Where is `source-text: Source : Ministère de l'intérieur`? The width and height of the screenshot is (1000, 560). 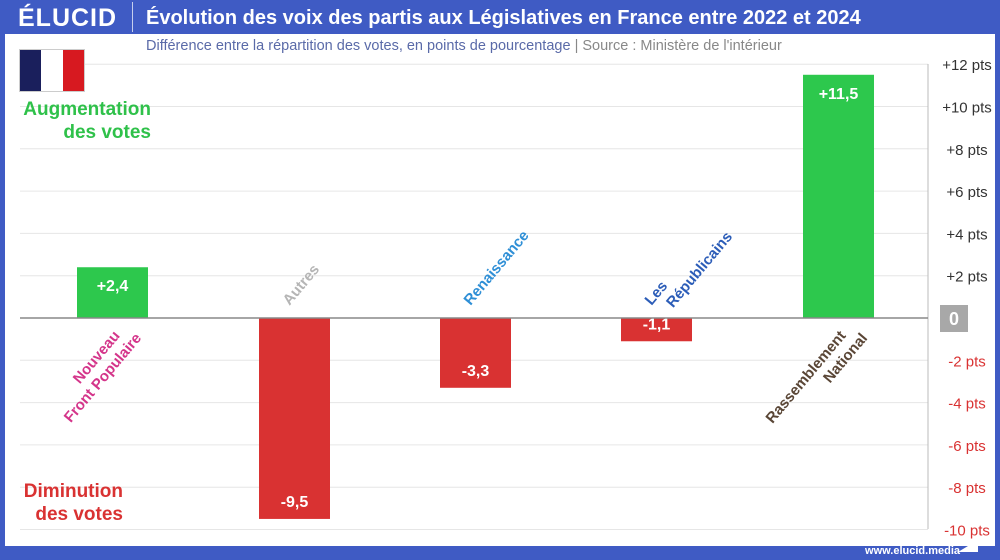 source-text: Source : Ministère de l'intérieur is located at coordinates (682, 46).